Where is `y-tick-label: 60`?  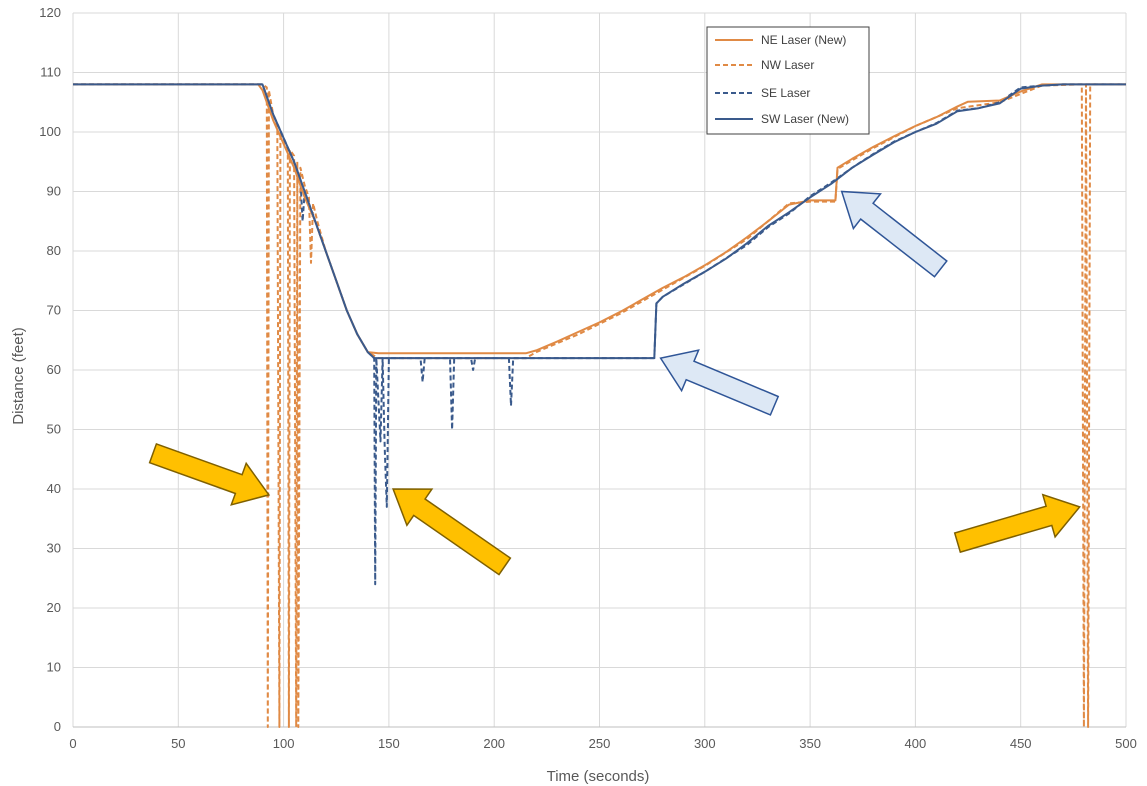 y-tick-label: 60 is located at coordinates (54, 369).